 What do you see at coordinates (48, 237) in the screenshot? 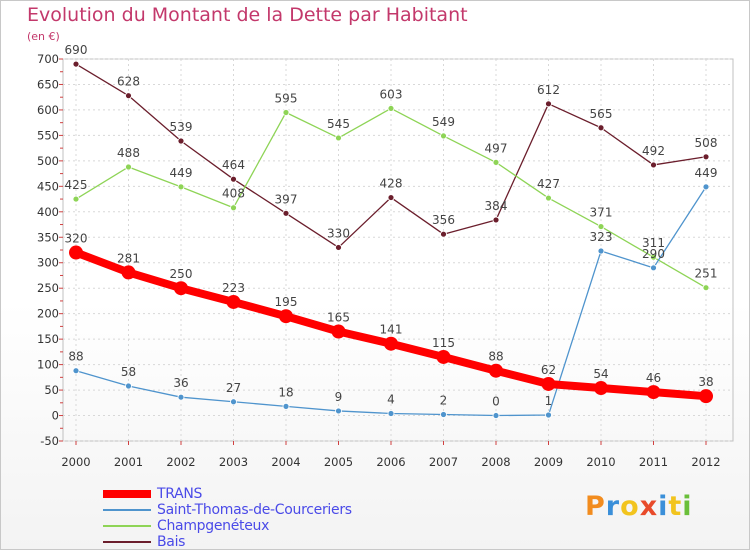
I see `y-tick-label: 350` at bounding box center [48, 237].